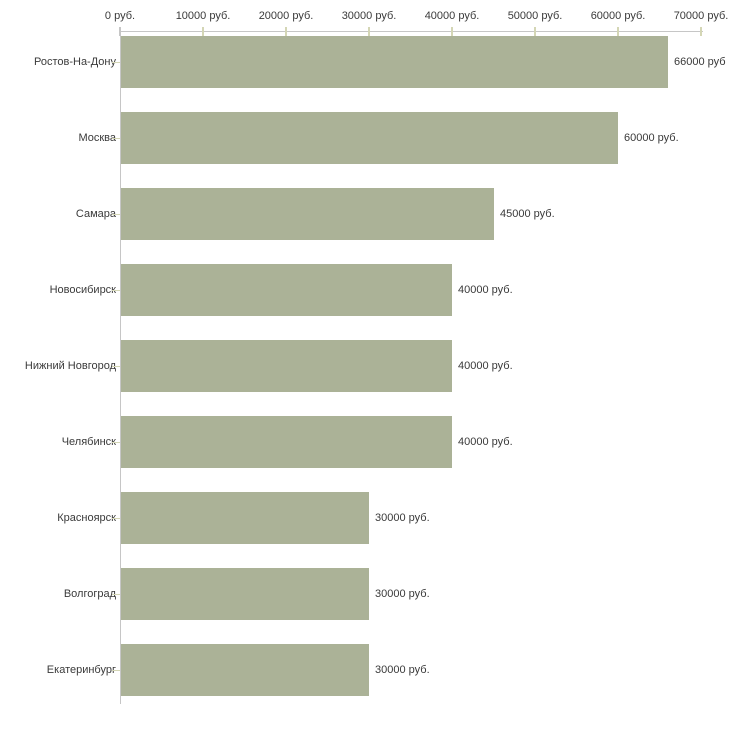  I want to click on category-label: Екатеринбург, so click(81, 670).